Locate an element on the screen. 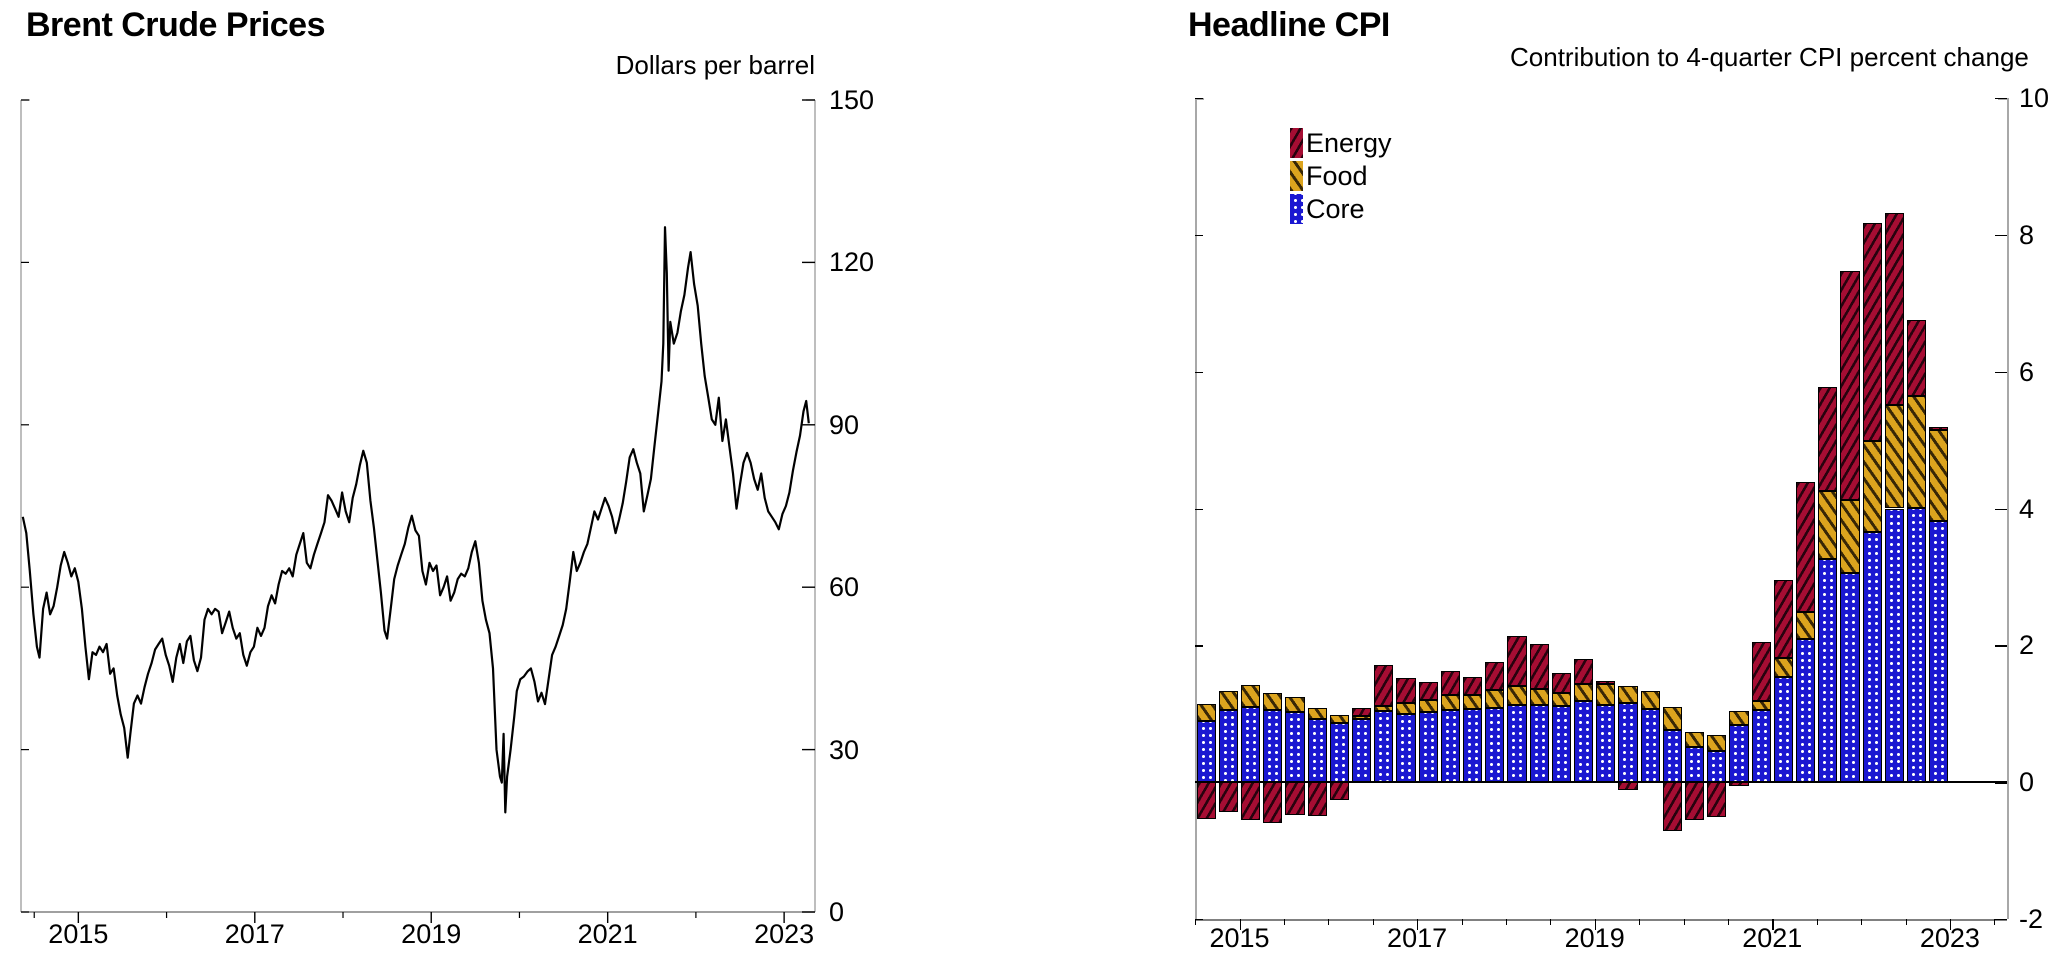  bar-food-2022Q2 is located at coordinates (1850, 536).